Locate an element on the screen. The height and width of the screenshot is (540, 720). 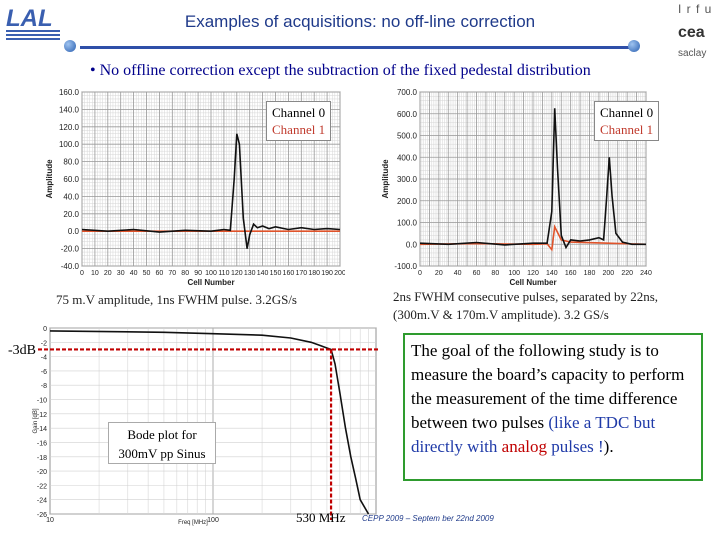
y-tick-label: 300.0 is located at coordinates (407, 179).